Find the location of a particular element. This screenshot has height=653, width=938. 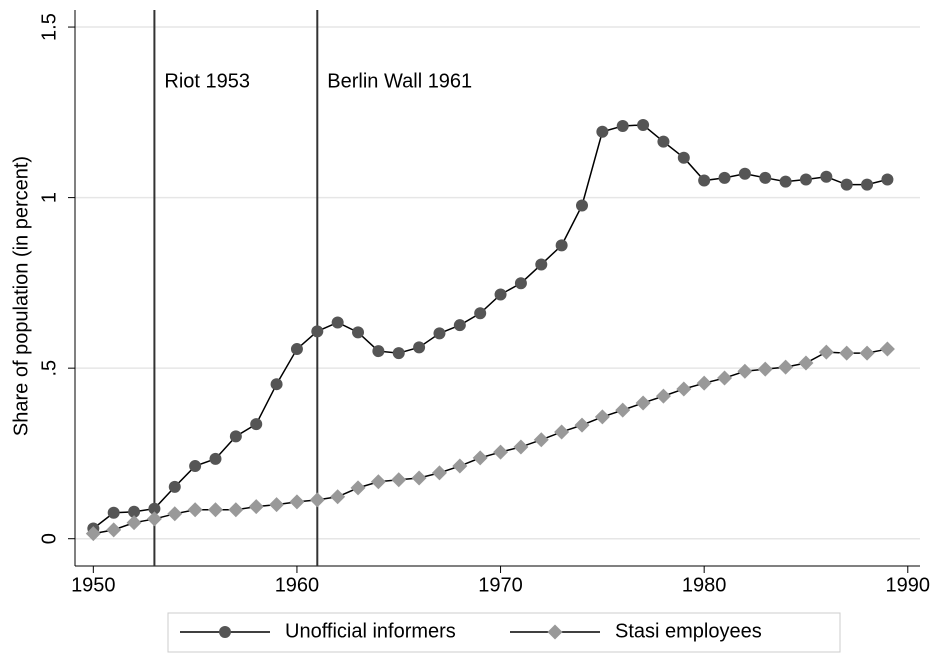

y-axis-label: Share of population (in percent) is located at coordinates (21, 296).